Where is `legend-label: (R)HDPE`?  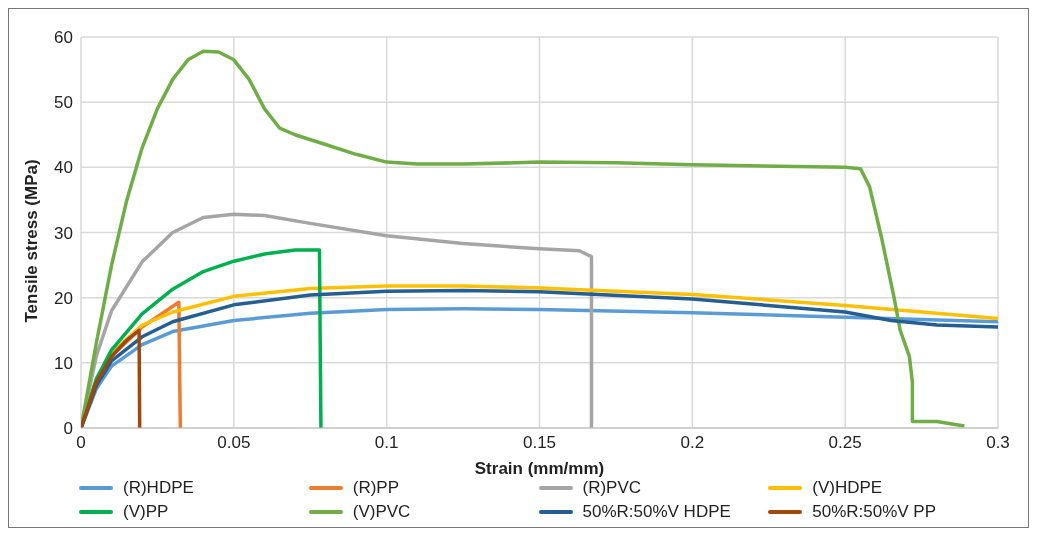
legend-label: (R)HDPE is located at coordinates (158, 488).